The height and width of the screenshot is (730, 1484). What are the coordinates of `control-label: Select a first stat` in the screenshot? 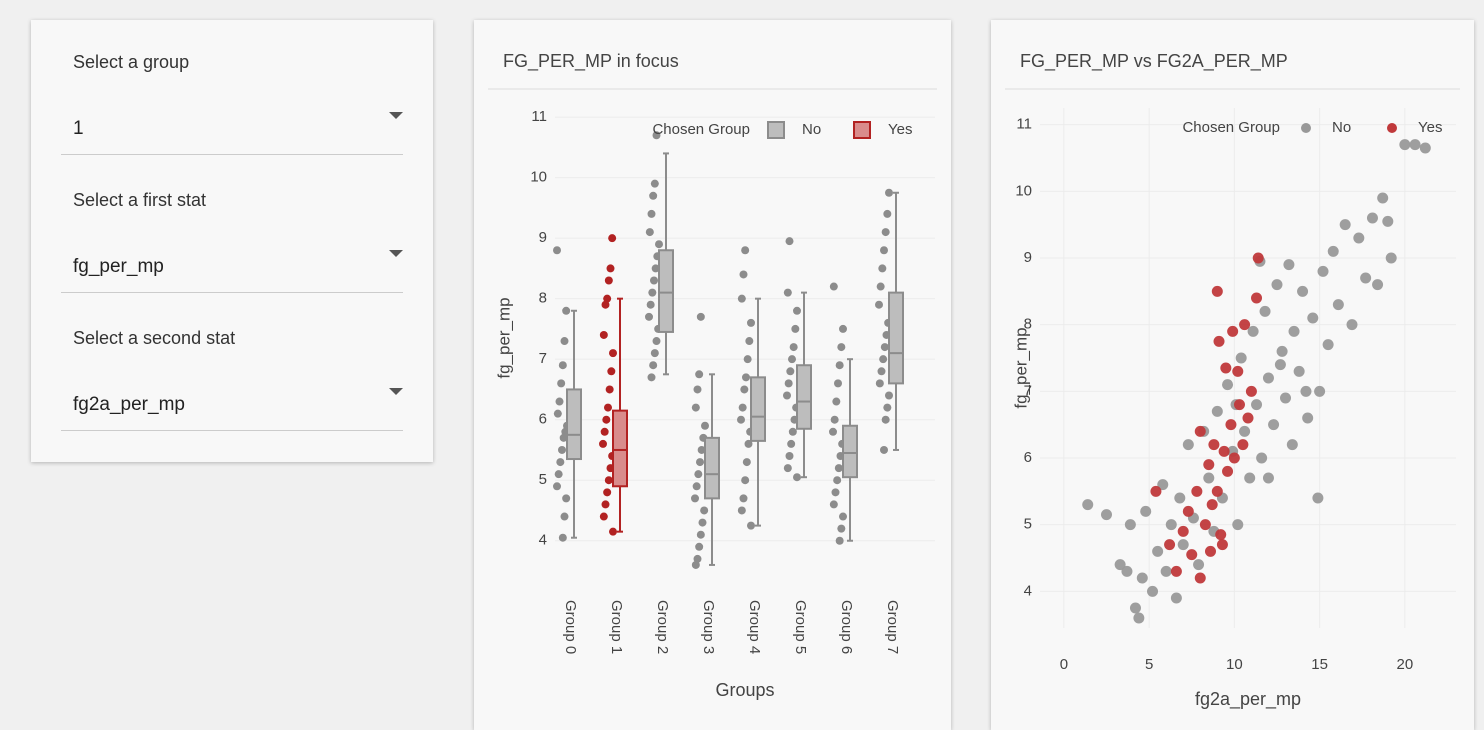 It's located at (140, 200).